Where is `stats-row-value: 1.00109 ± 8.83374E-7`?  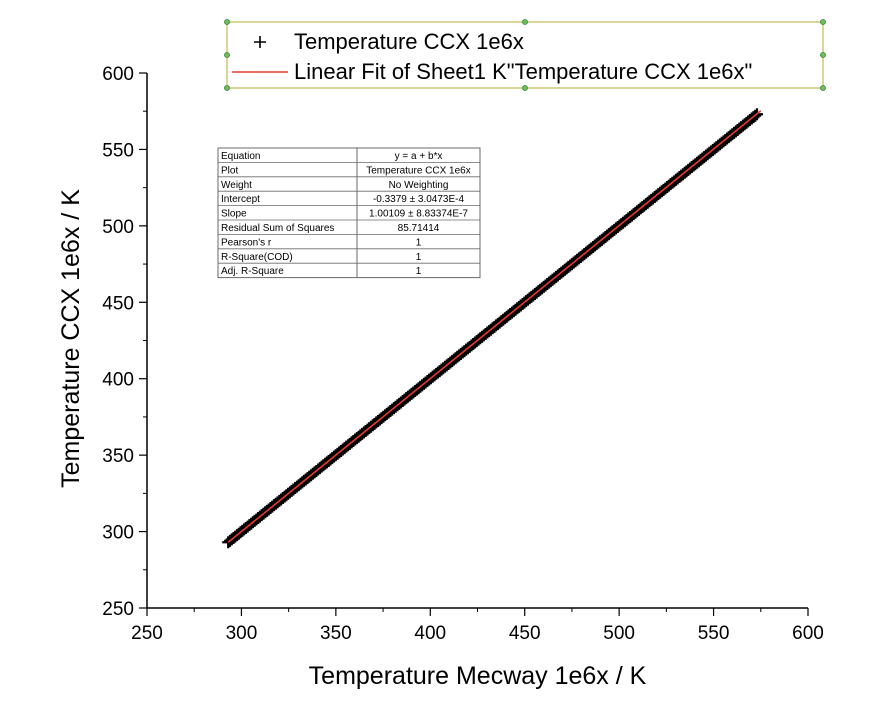
stats-row-value: 1.00109 ± 8.83374E-7 is located at coordinates (418, 214).